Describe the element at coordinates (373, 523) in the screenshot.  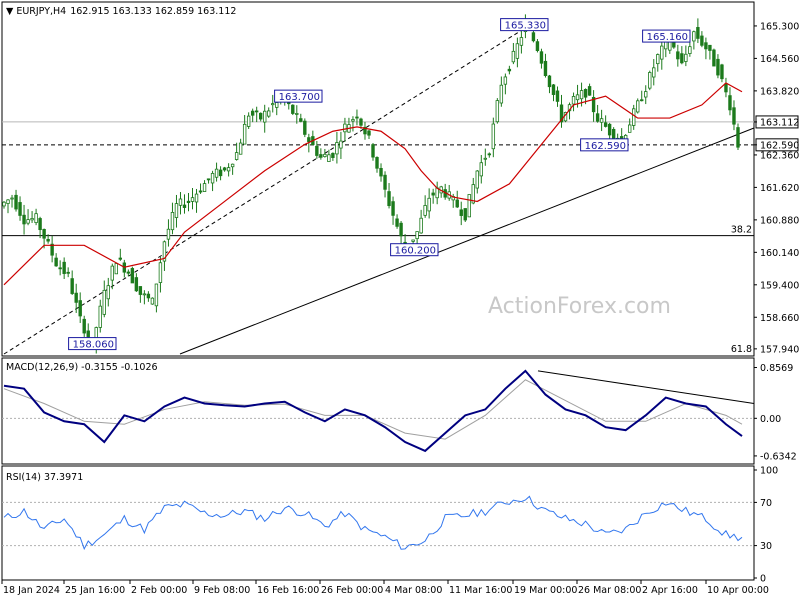
I see `rsi-line` at that location.